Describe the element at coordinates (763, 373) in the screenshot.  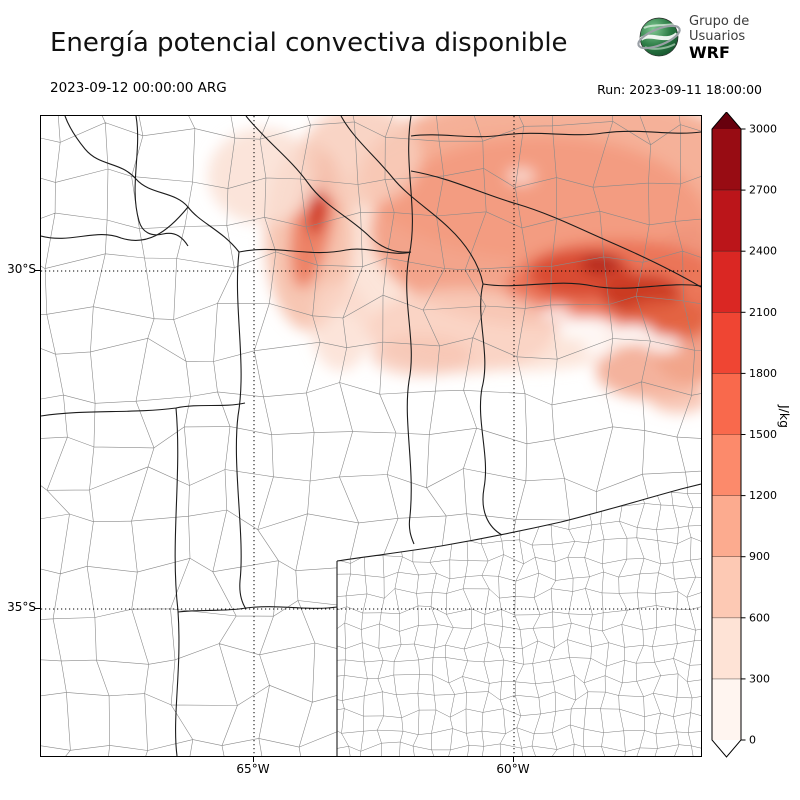
I see `colorbar-tick-label: 1800` at that location.